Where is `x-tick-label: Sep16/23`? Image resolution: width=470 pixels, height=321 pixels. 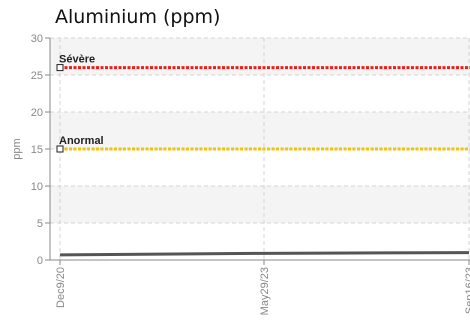
x-tick-label: Sep16/23 is located at coordinates (467, 290).